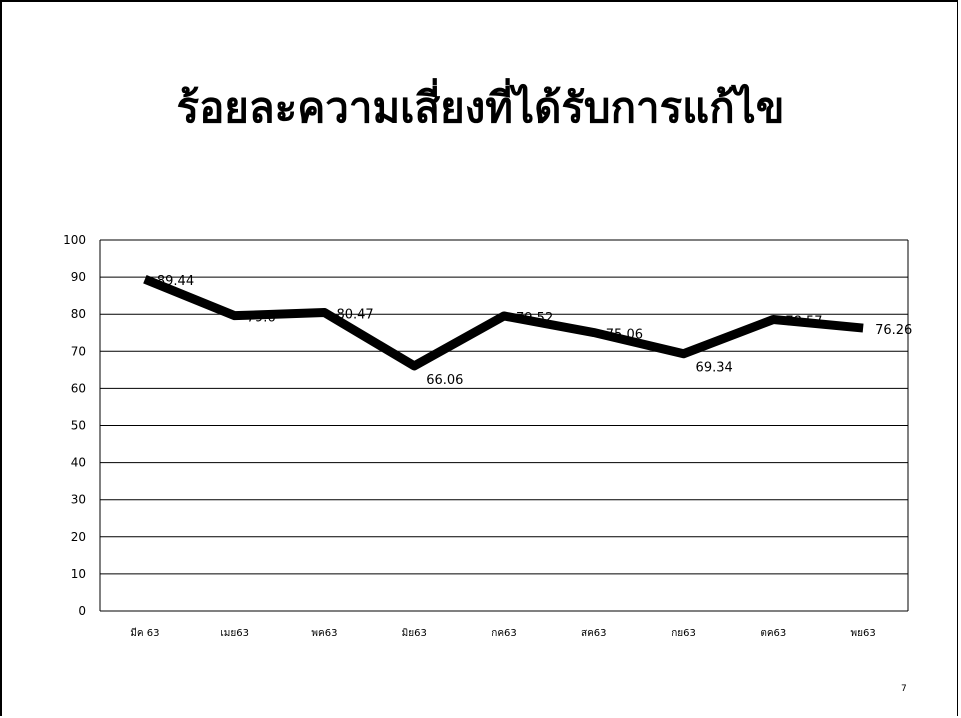 This screenshot has width=961, height=718. I want to click on slide-title: ร้อยละความเสี่ยงที่ได้รับการแก้ไข, so click(480, 107).